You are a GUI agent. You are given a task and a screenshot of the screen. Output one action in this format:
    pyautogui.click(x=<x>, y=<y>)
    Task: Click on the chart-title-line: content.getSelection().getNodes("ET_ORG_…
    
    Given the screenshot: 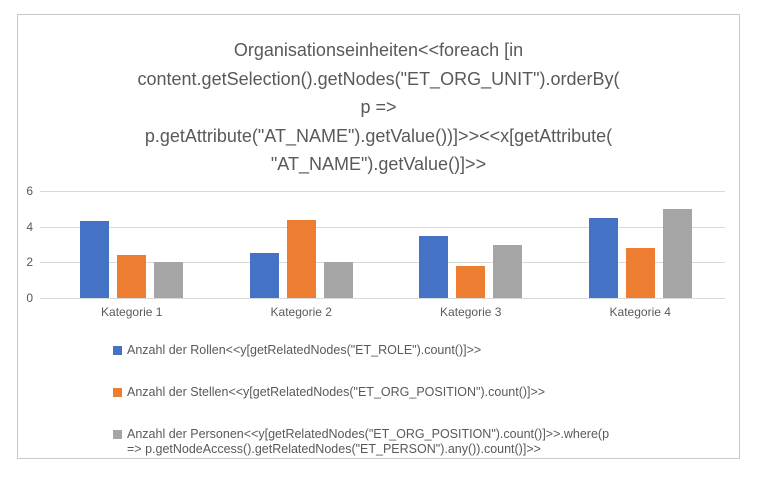 What is the action you would take?
    pyautogui.click(x=378, y=78)
    